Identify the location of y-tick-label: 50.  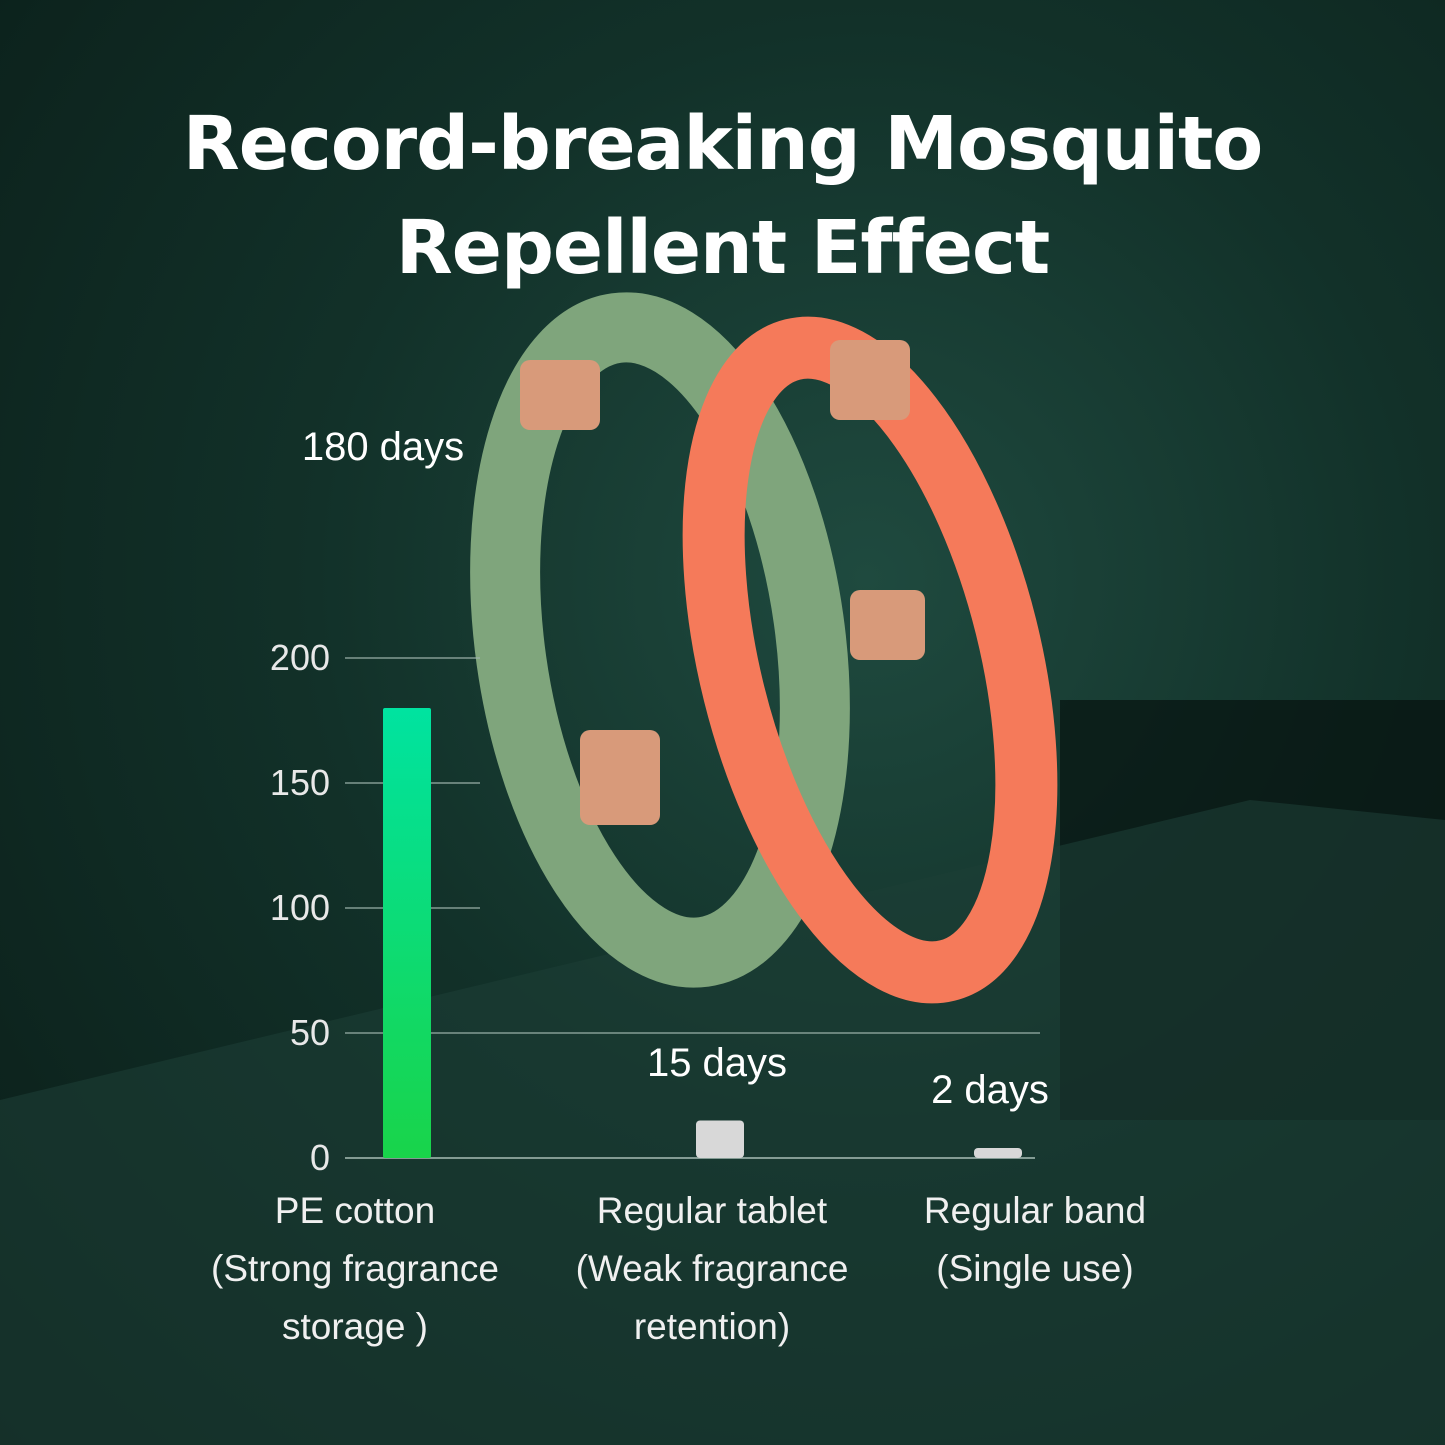
(310, 1032).